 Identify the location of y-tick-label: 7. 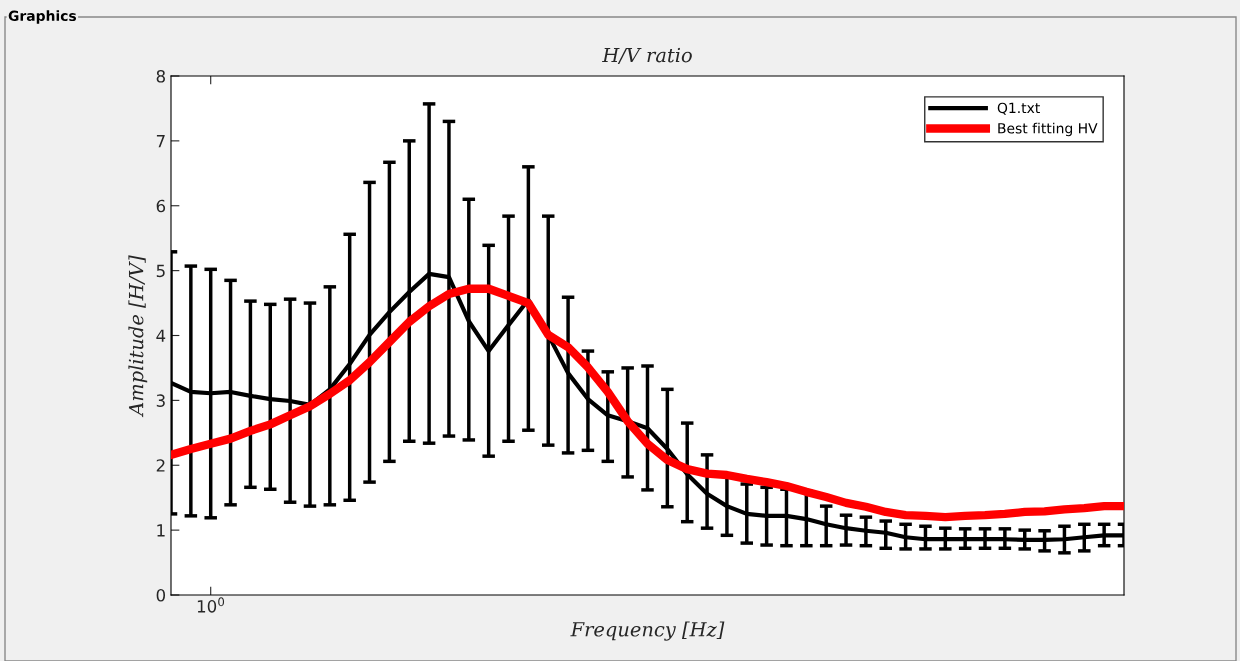
(160, 141).